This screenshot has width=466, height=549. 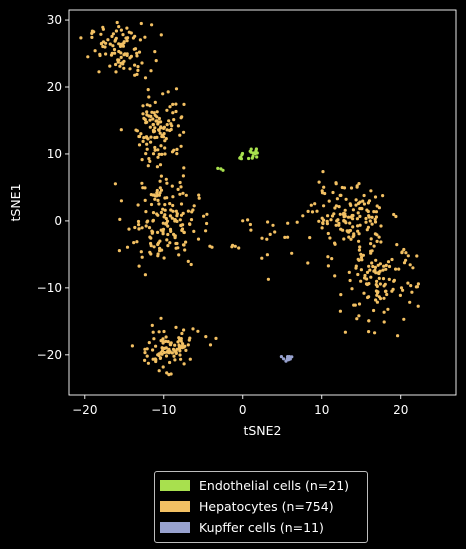 What do you see at coordinates (54, 20) in the screenshot?
I see `y-tick-label: 30` at bounding box center [54, 20].